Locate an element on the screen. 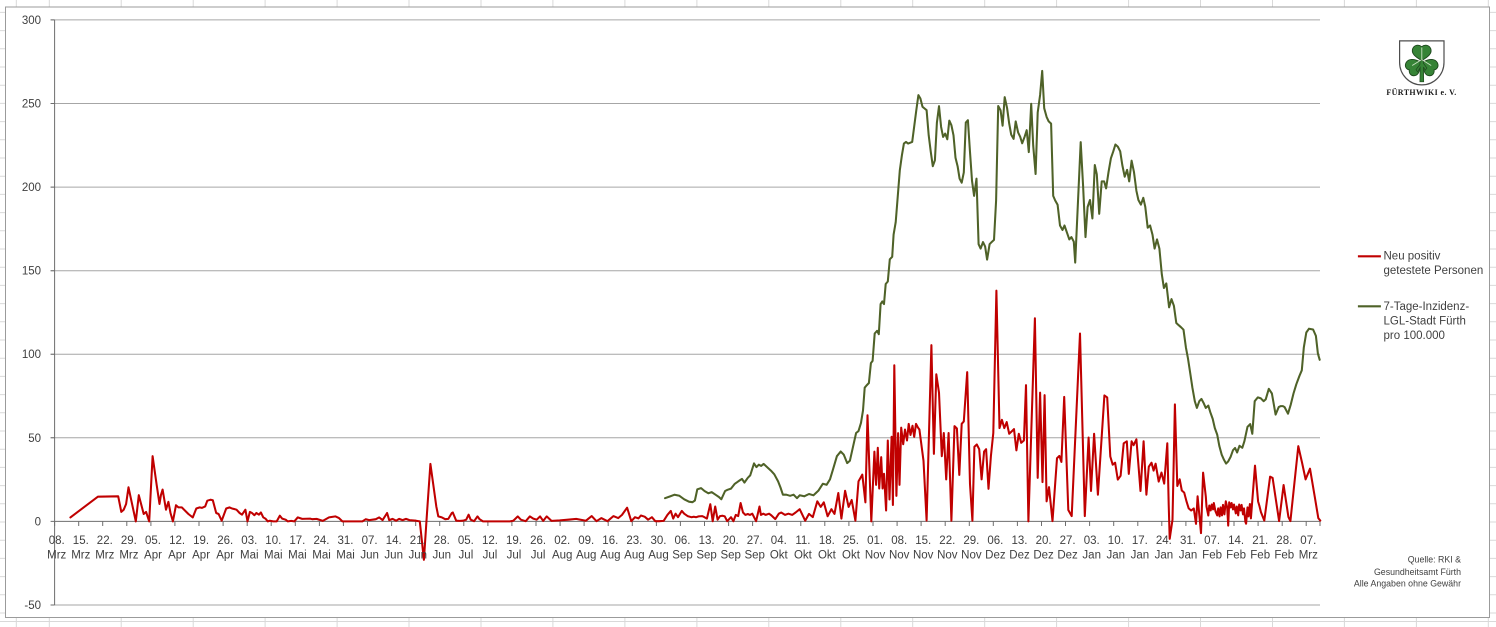 The image size is (1496, 627). svg-text: FÜRTHWIKI e. V. is located at coordinates (1421, 92).